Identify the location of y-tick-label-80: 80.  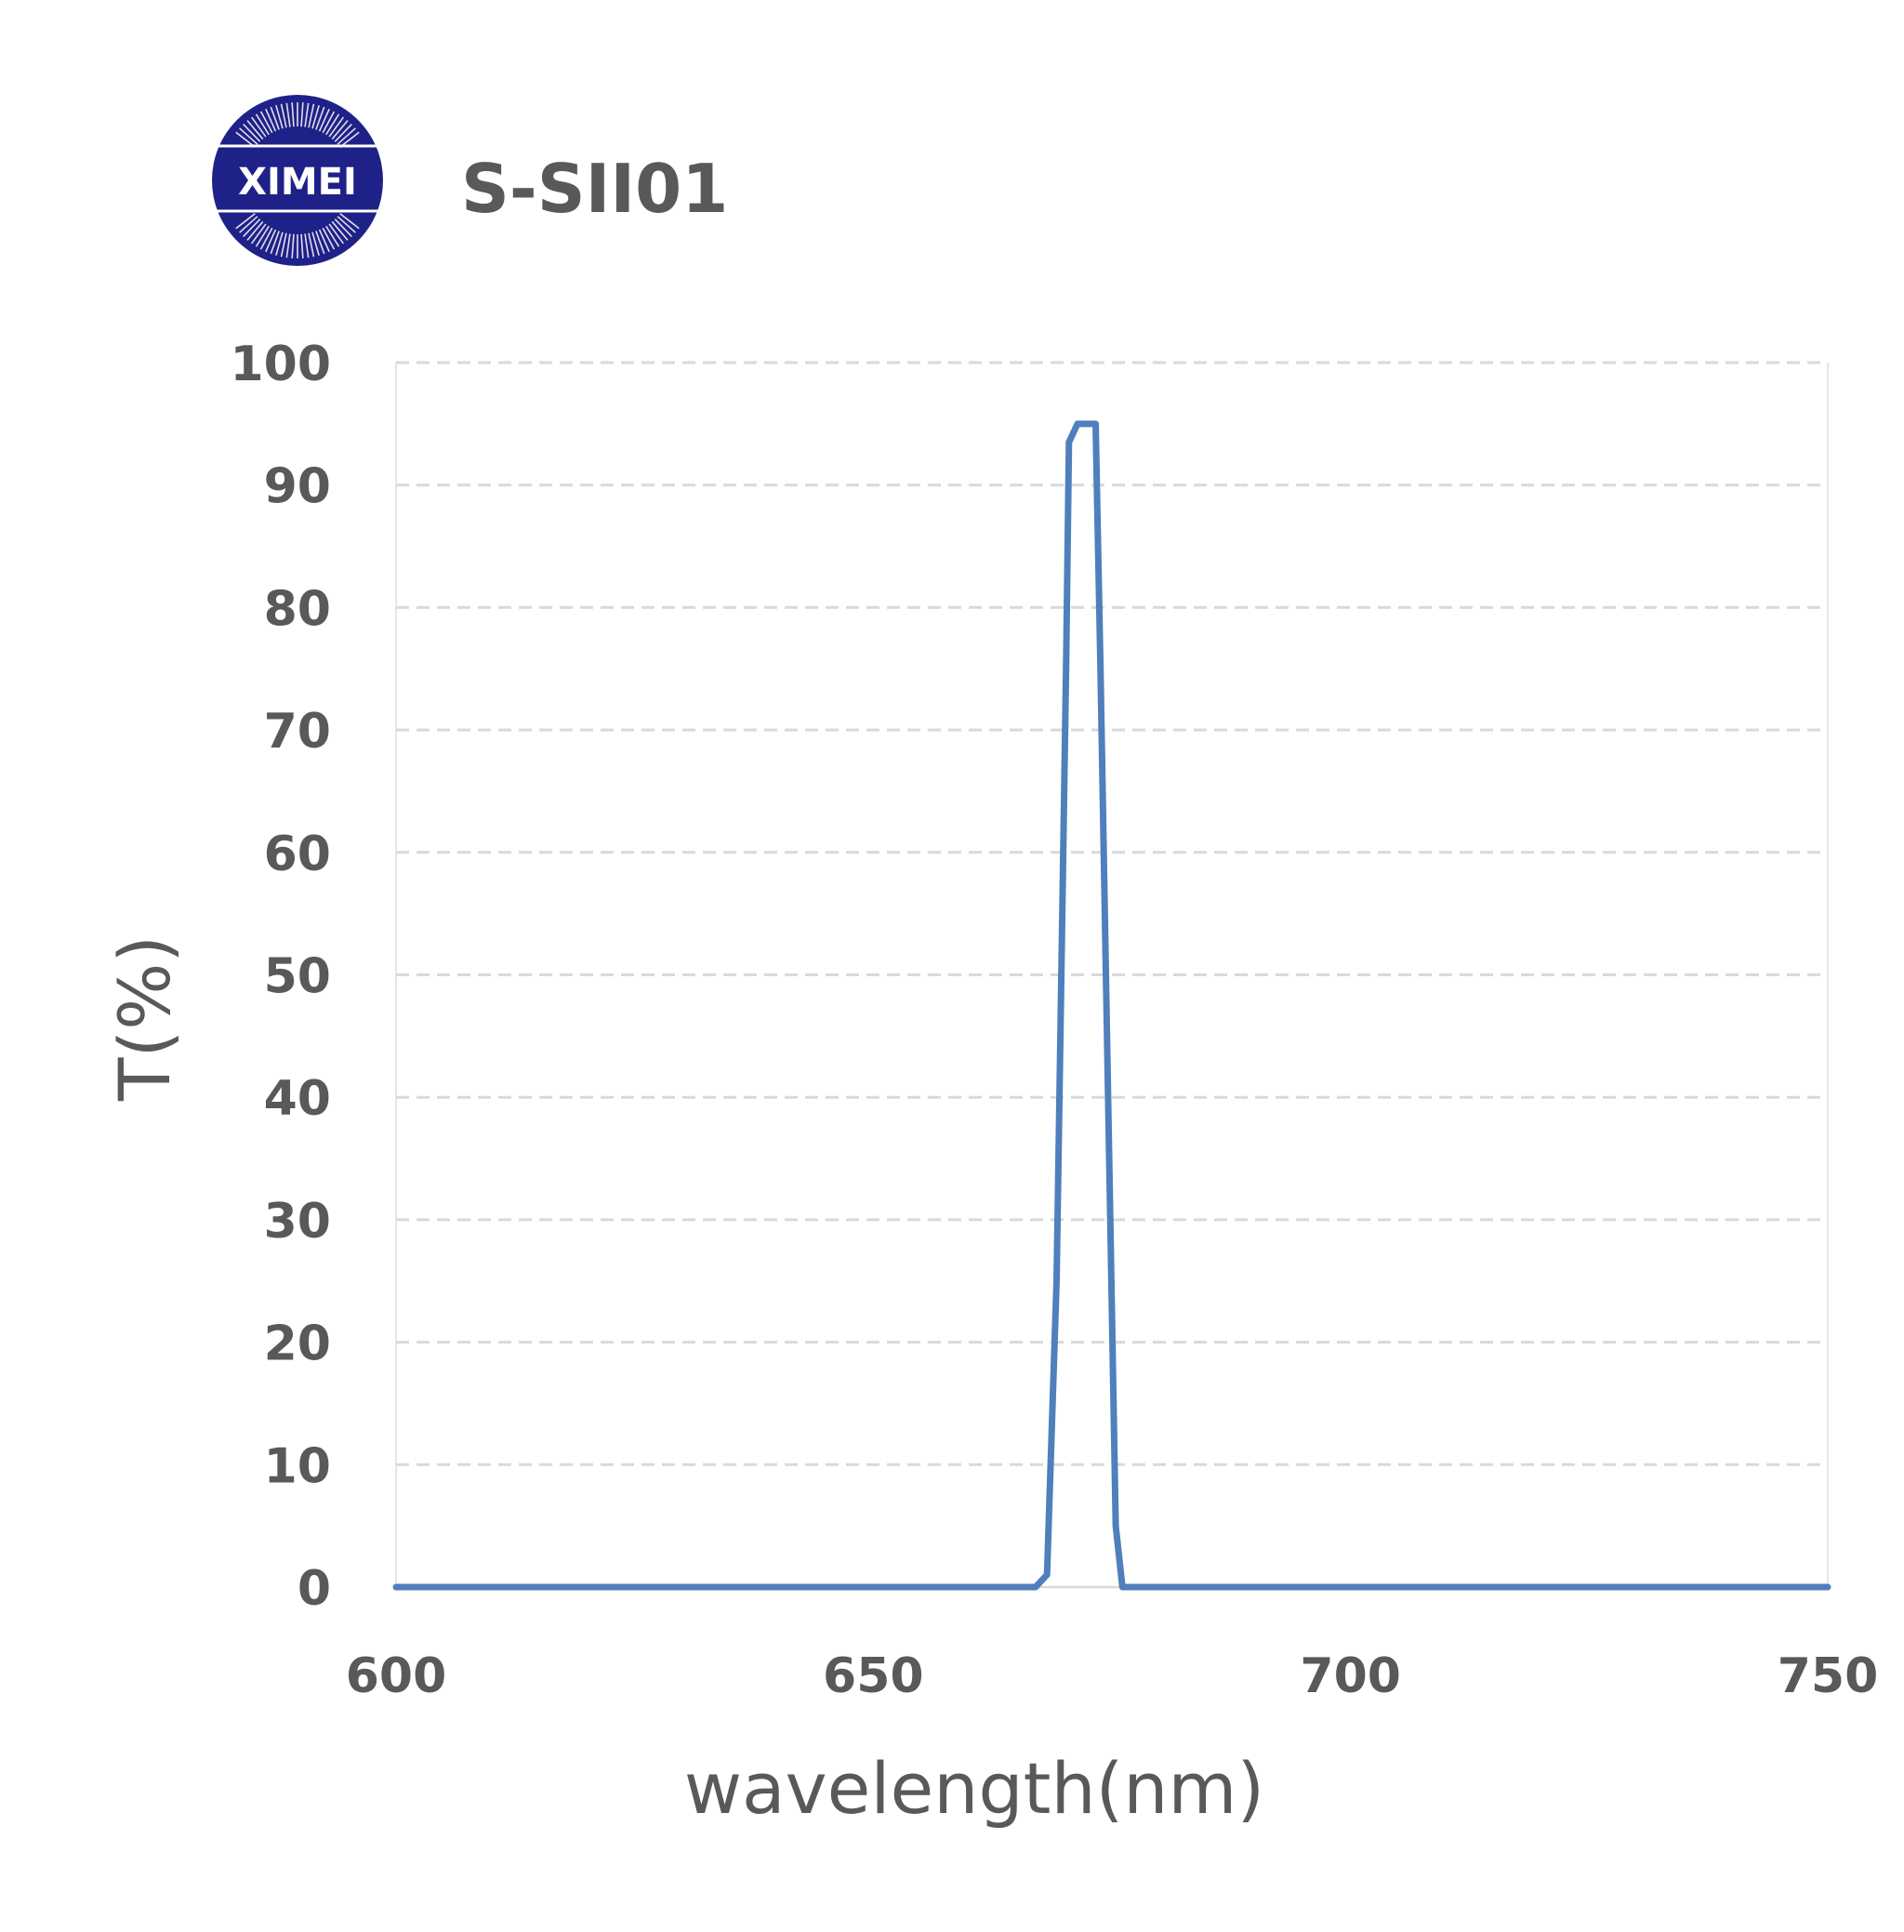
(297, 609).